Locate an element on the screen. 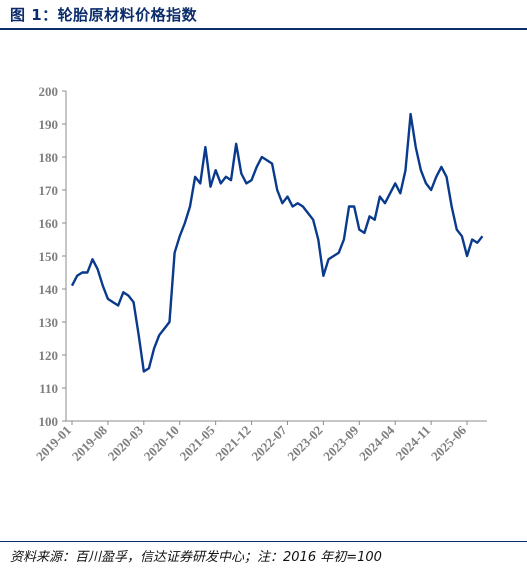 This screenshot has width=527, height=572. y-tick-label: 120 is located at coordinates (49, 355).